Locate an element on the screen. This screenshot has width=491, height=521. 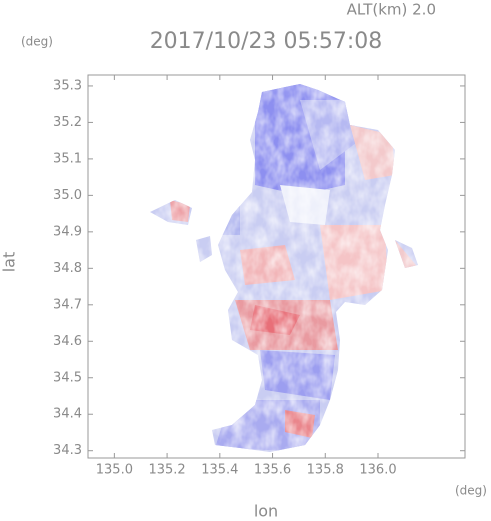
y-tick-label: 35.0 is located at coordinates (67, 195).